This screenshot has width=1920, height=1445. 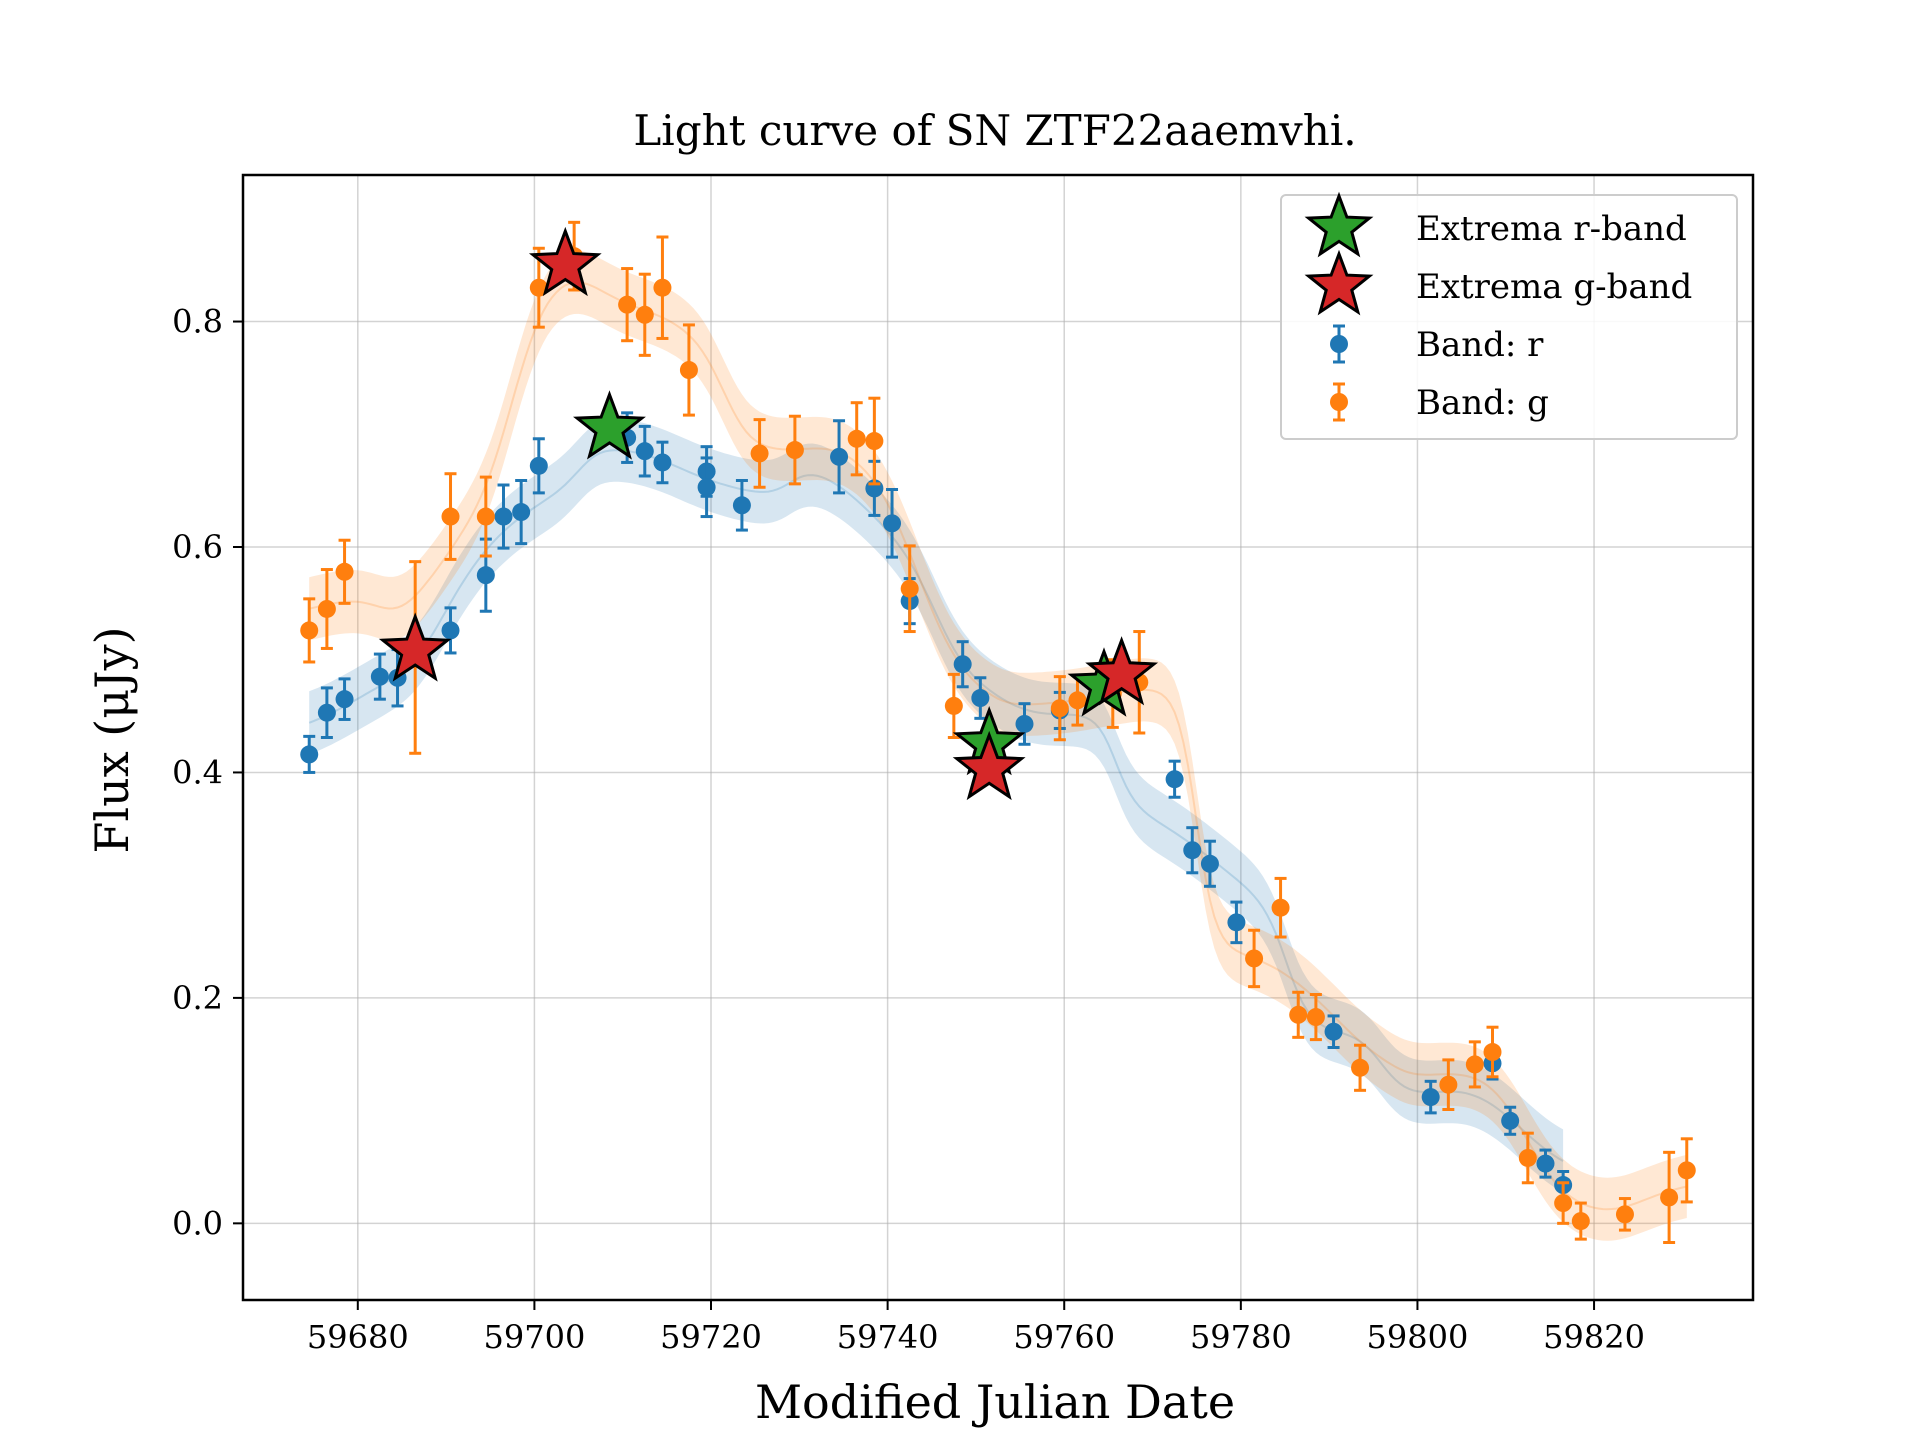 What do you see at coordinates (1418, 1337) in the screenshot?
I see `x-tick-label: 59800` at bounding box center [1418, 1337].